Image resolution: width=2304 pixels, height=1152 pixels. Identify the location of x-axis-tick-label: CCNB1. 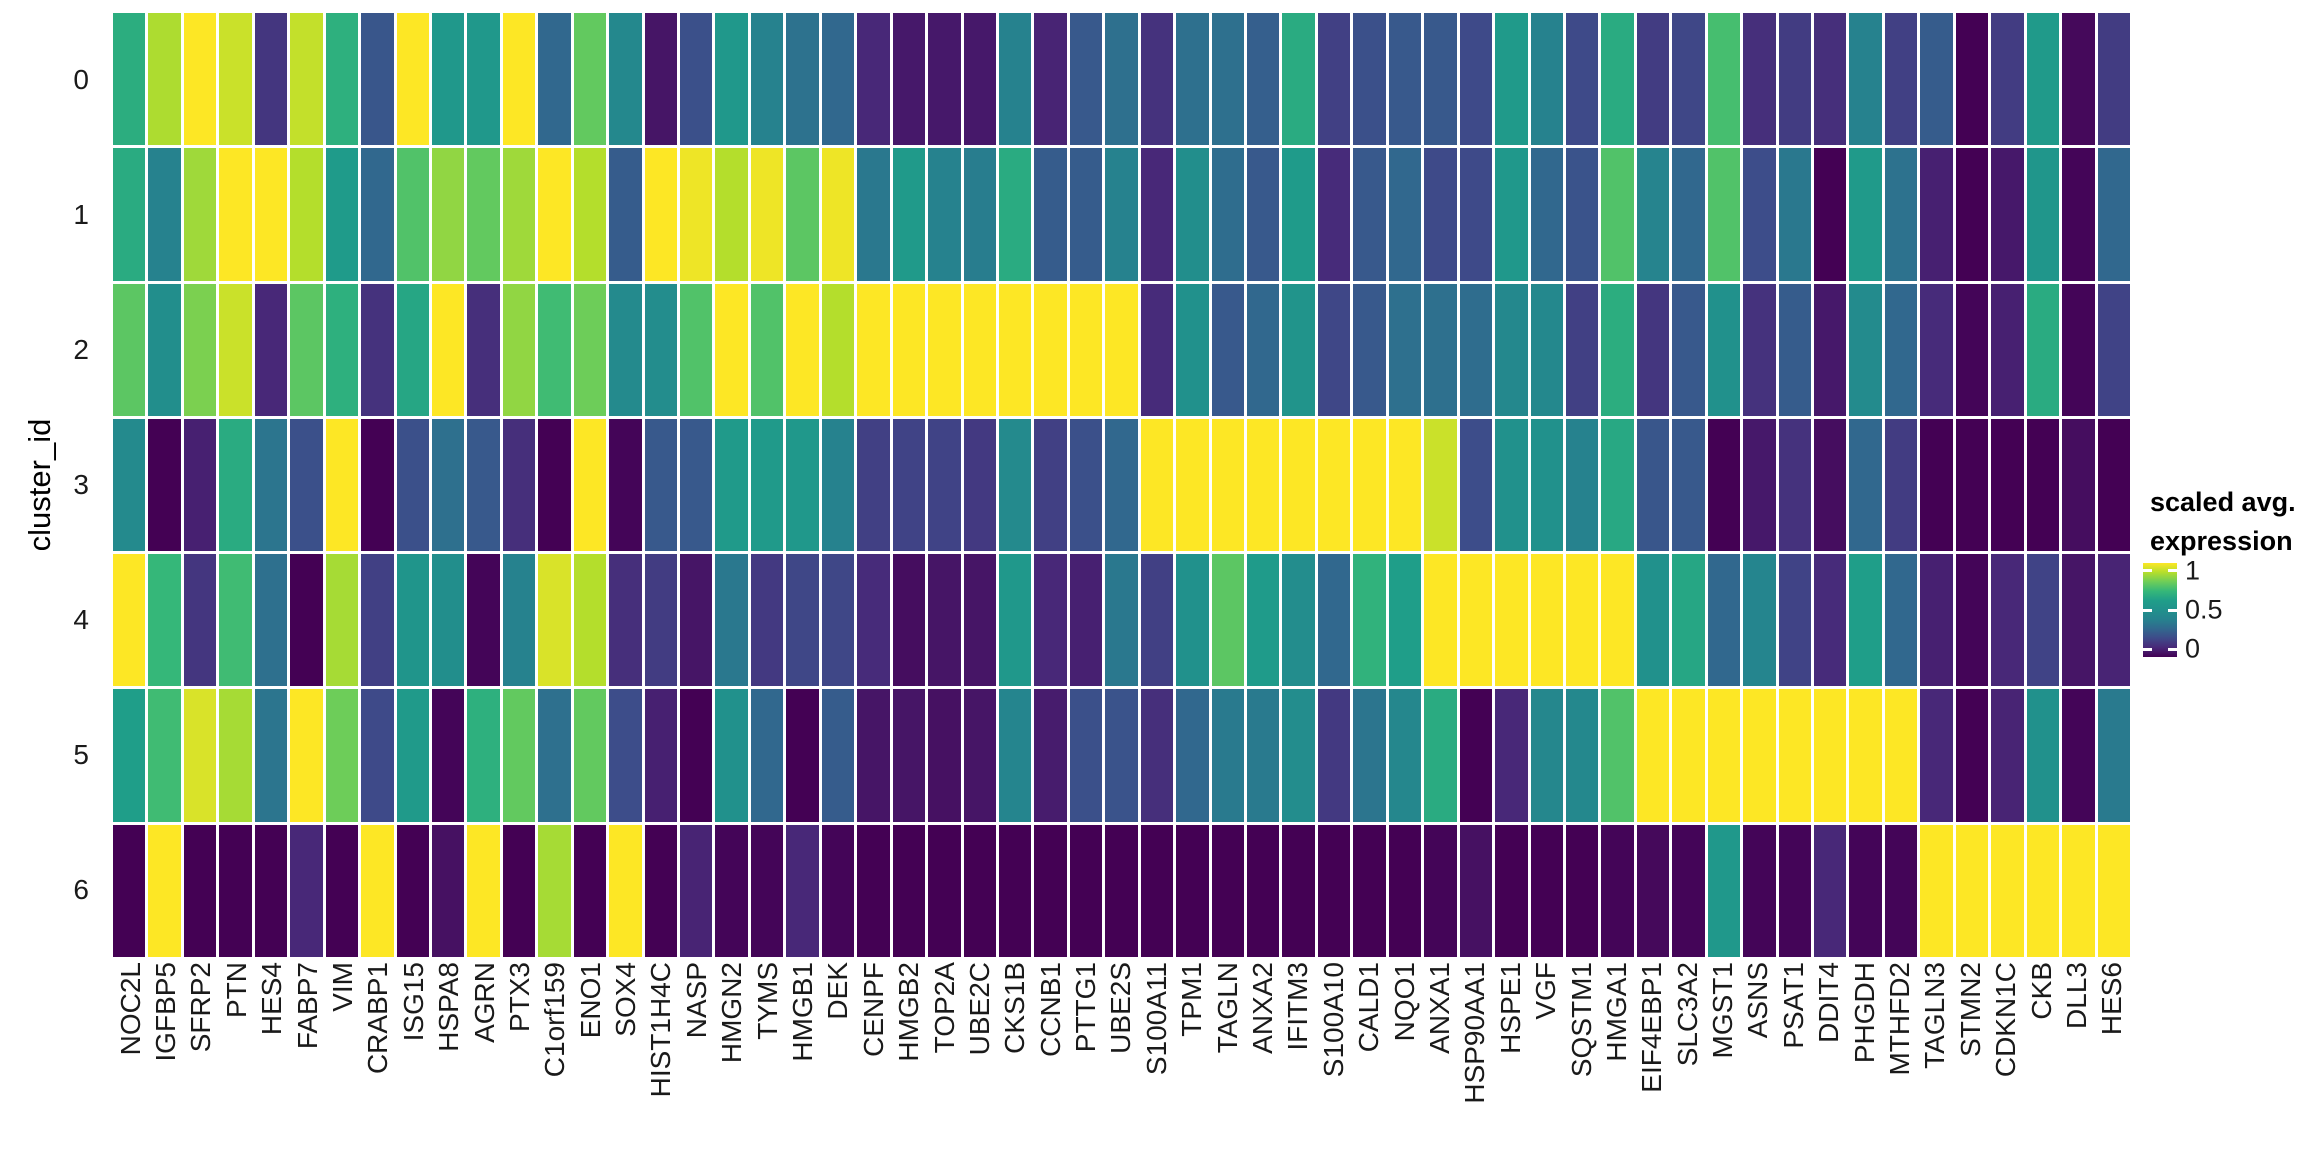
(1050, 1009).